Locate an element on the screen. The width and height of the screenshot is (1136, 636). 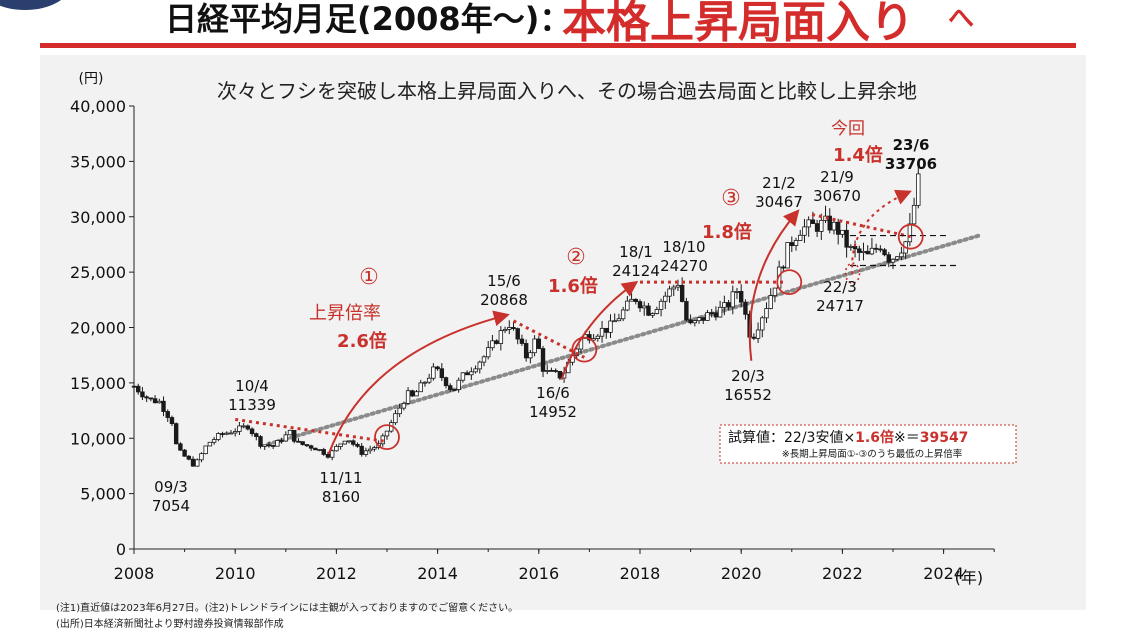
x-tick-label: 2008 is located at coordinates (134, 573).